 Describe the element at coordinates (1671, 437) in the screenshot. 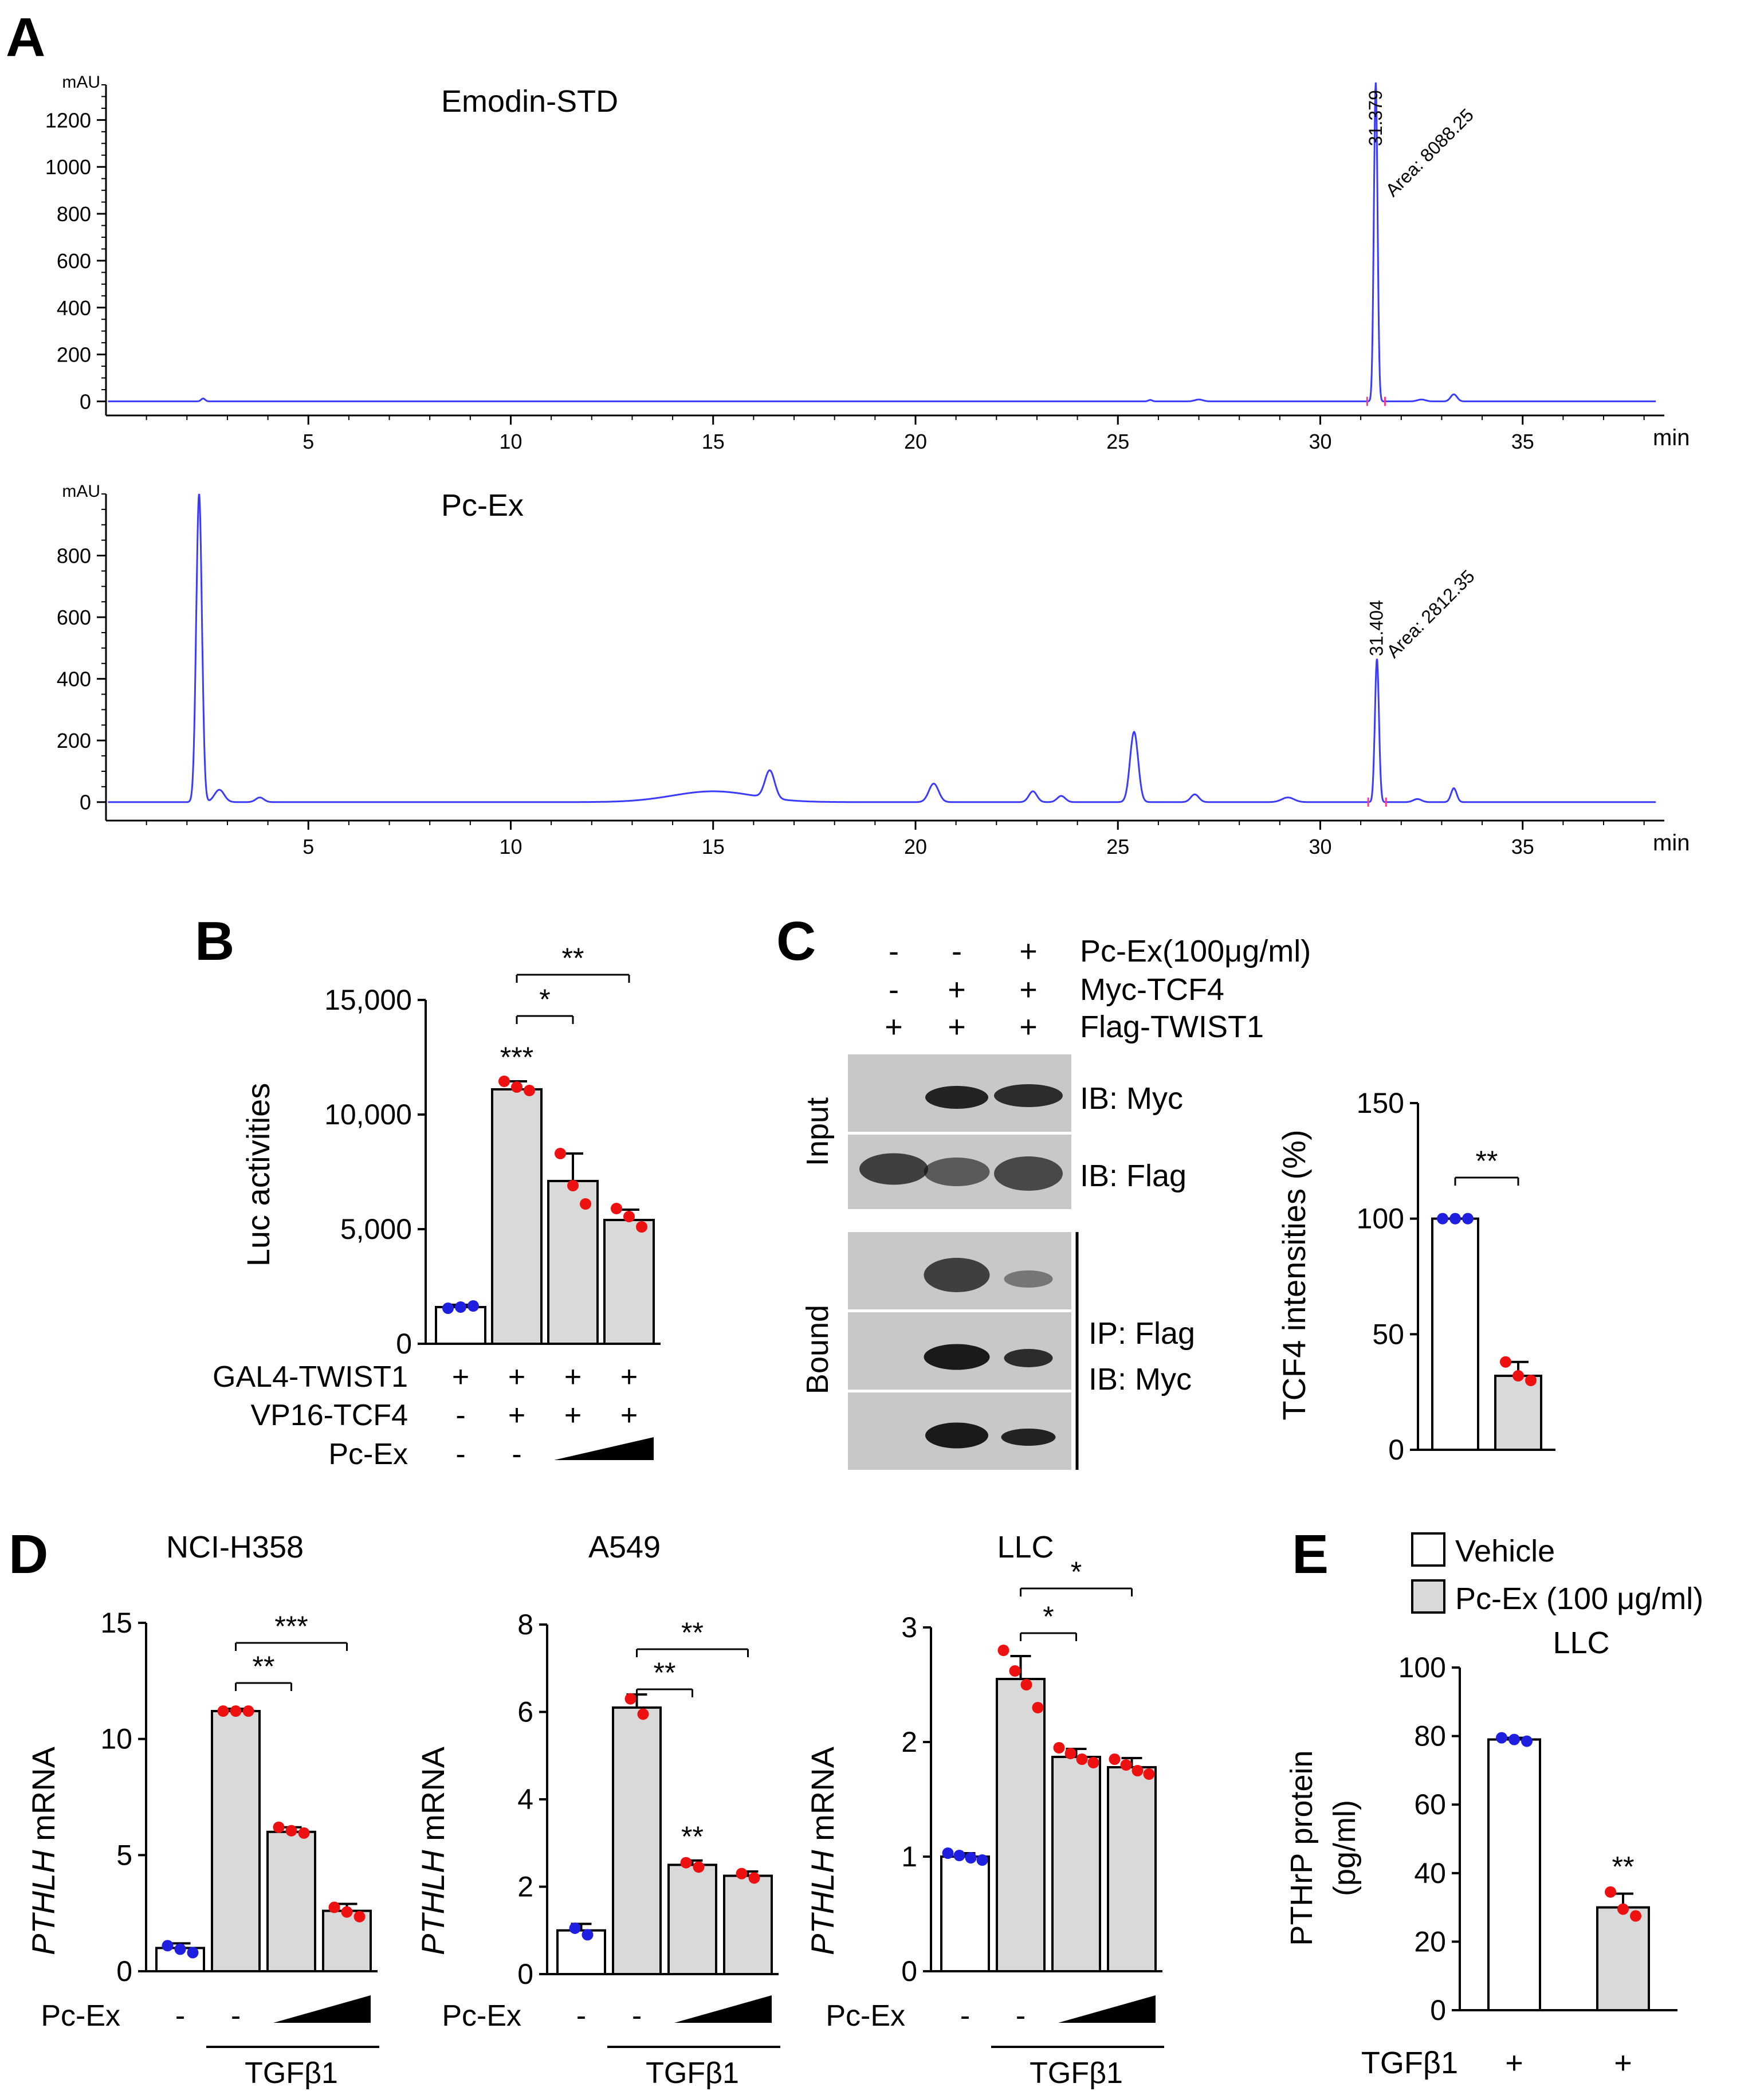

I see `x-axis-unit: min` at that location.